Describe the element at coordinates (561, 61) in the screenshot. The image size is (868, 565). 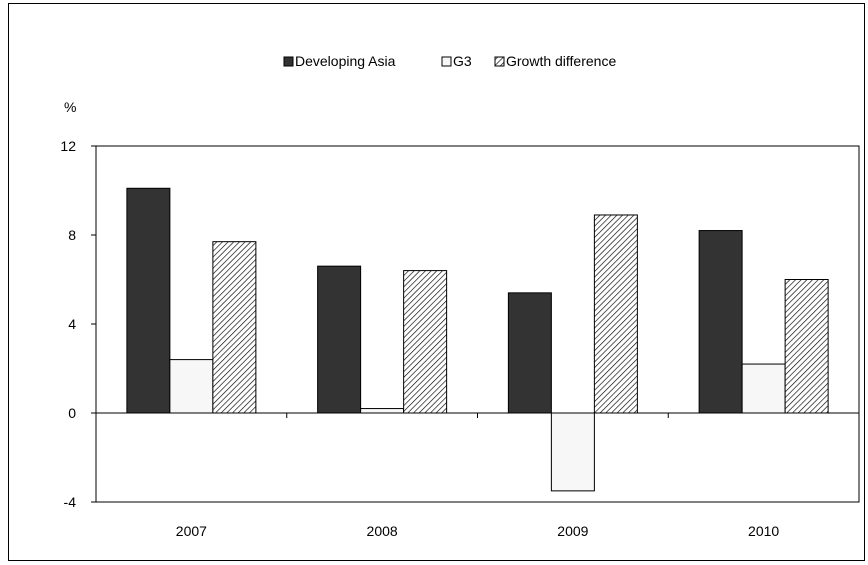
I see `legend-label-growth-difference: Growth difference` at that location.